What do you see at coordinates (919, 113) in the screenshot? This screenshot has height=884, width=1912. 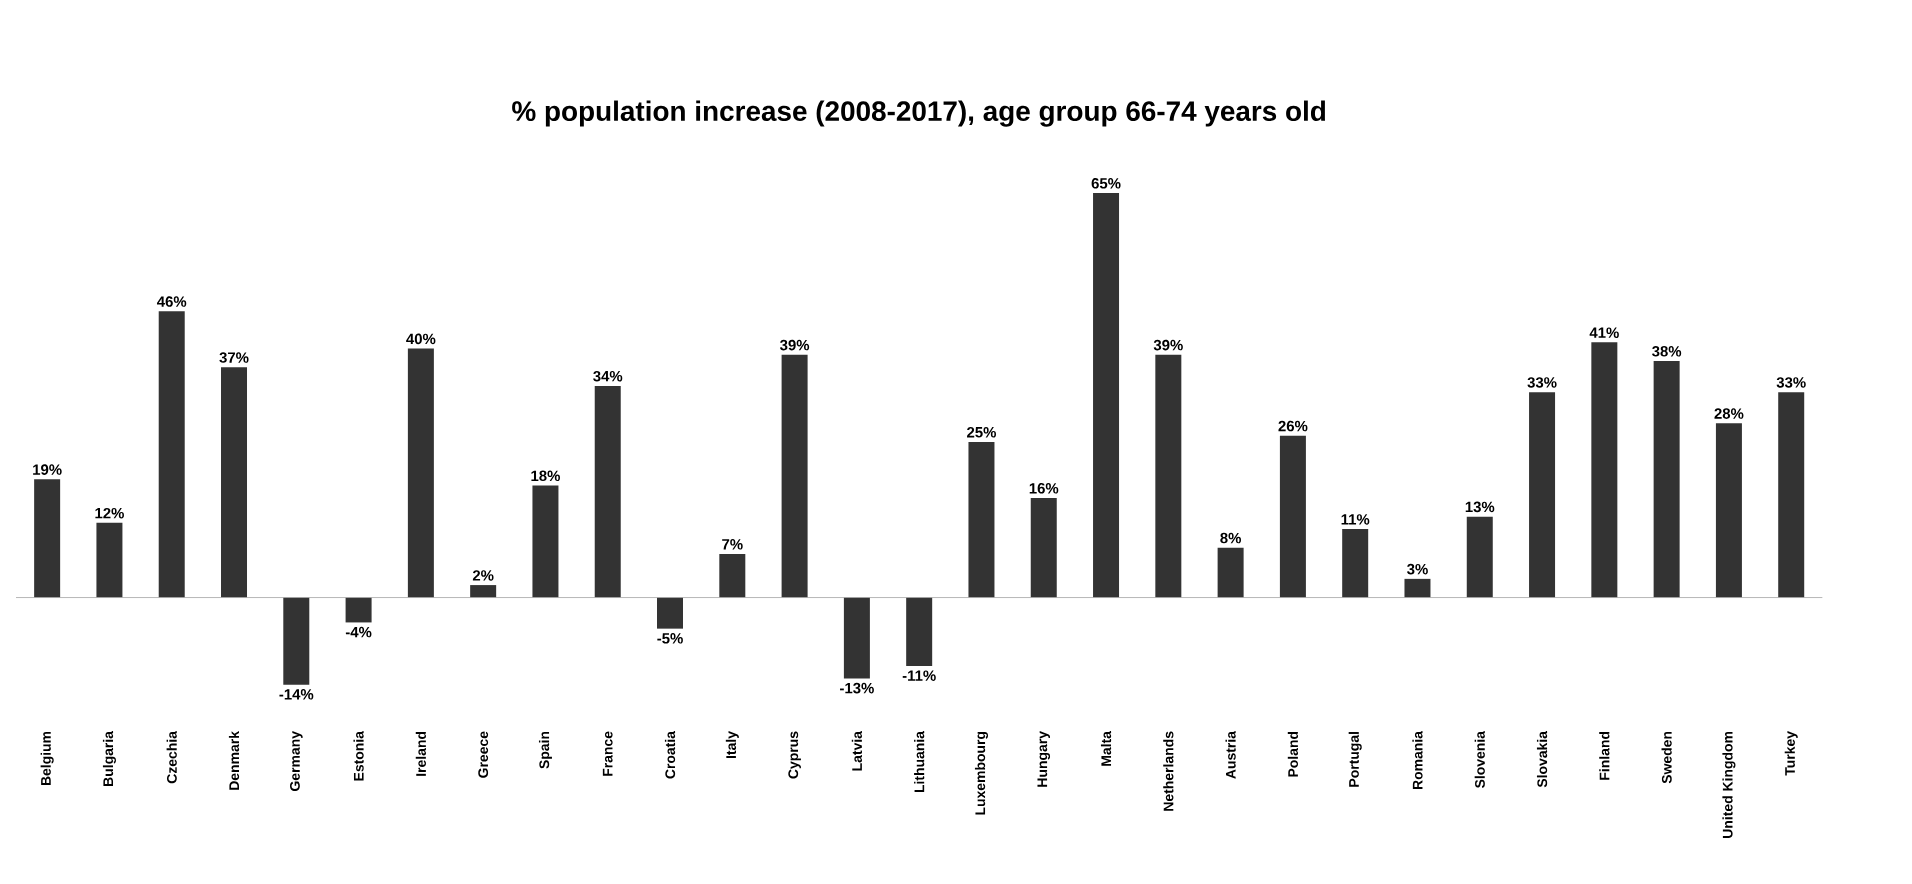 I see `chart-title: % population increase (2008-2017), age group 66-74 years old` at bounding box center [919, 113].